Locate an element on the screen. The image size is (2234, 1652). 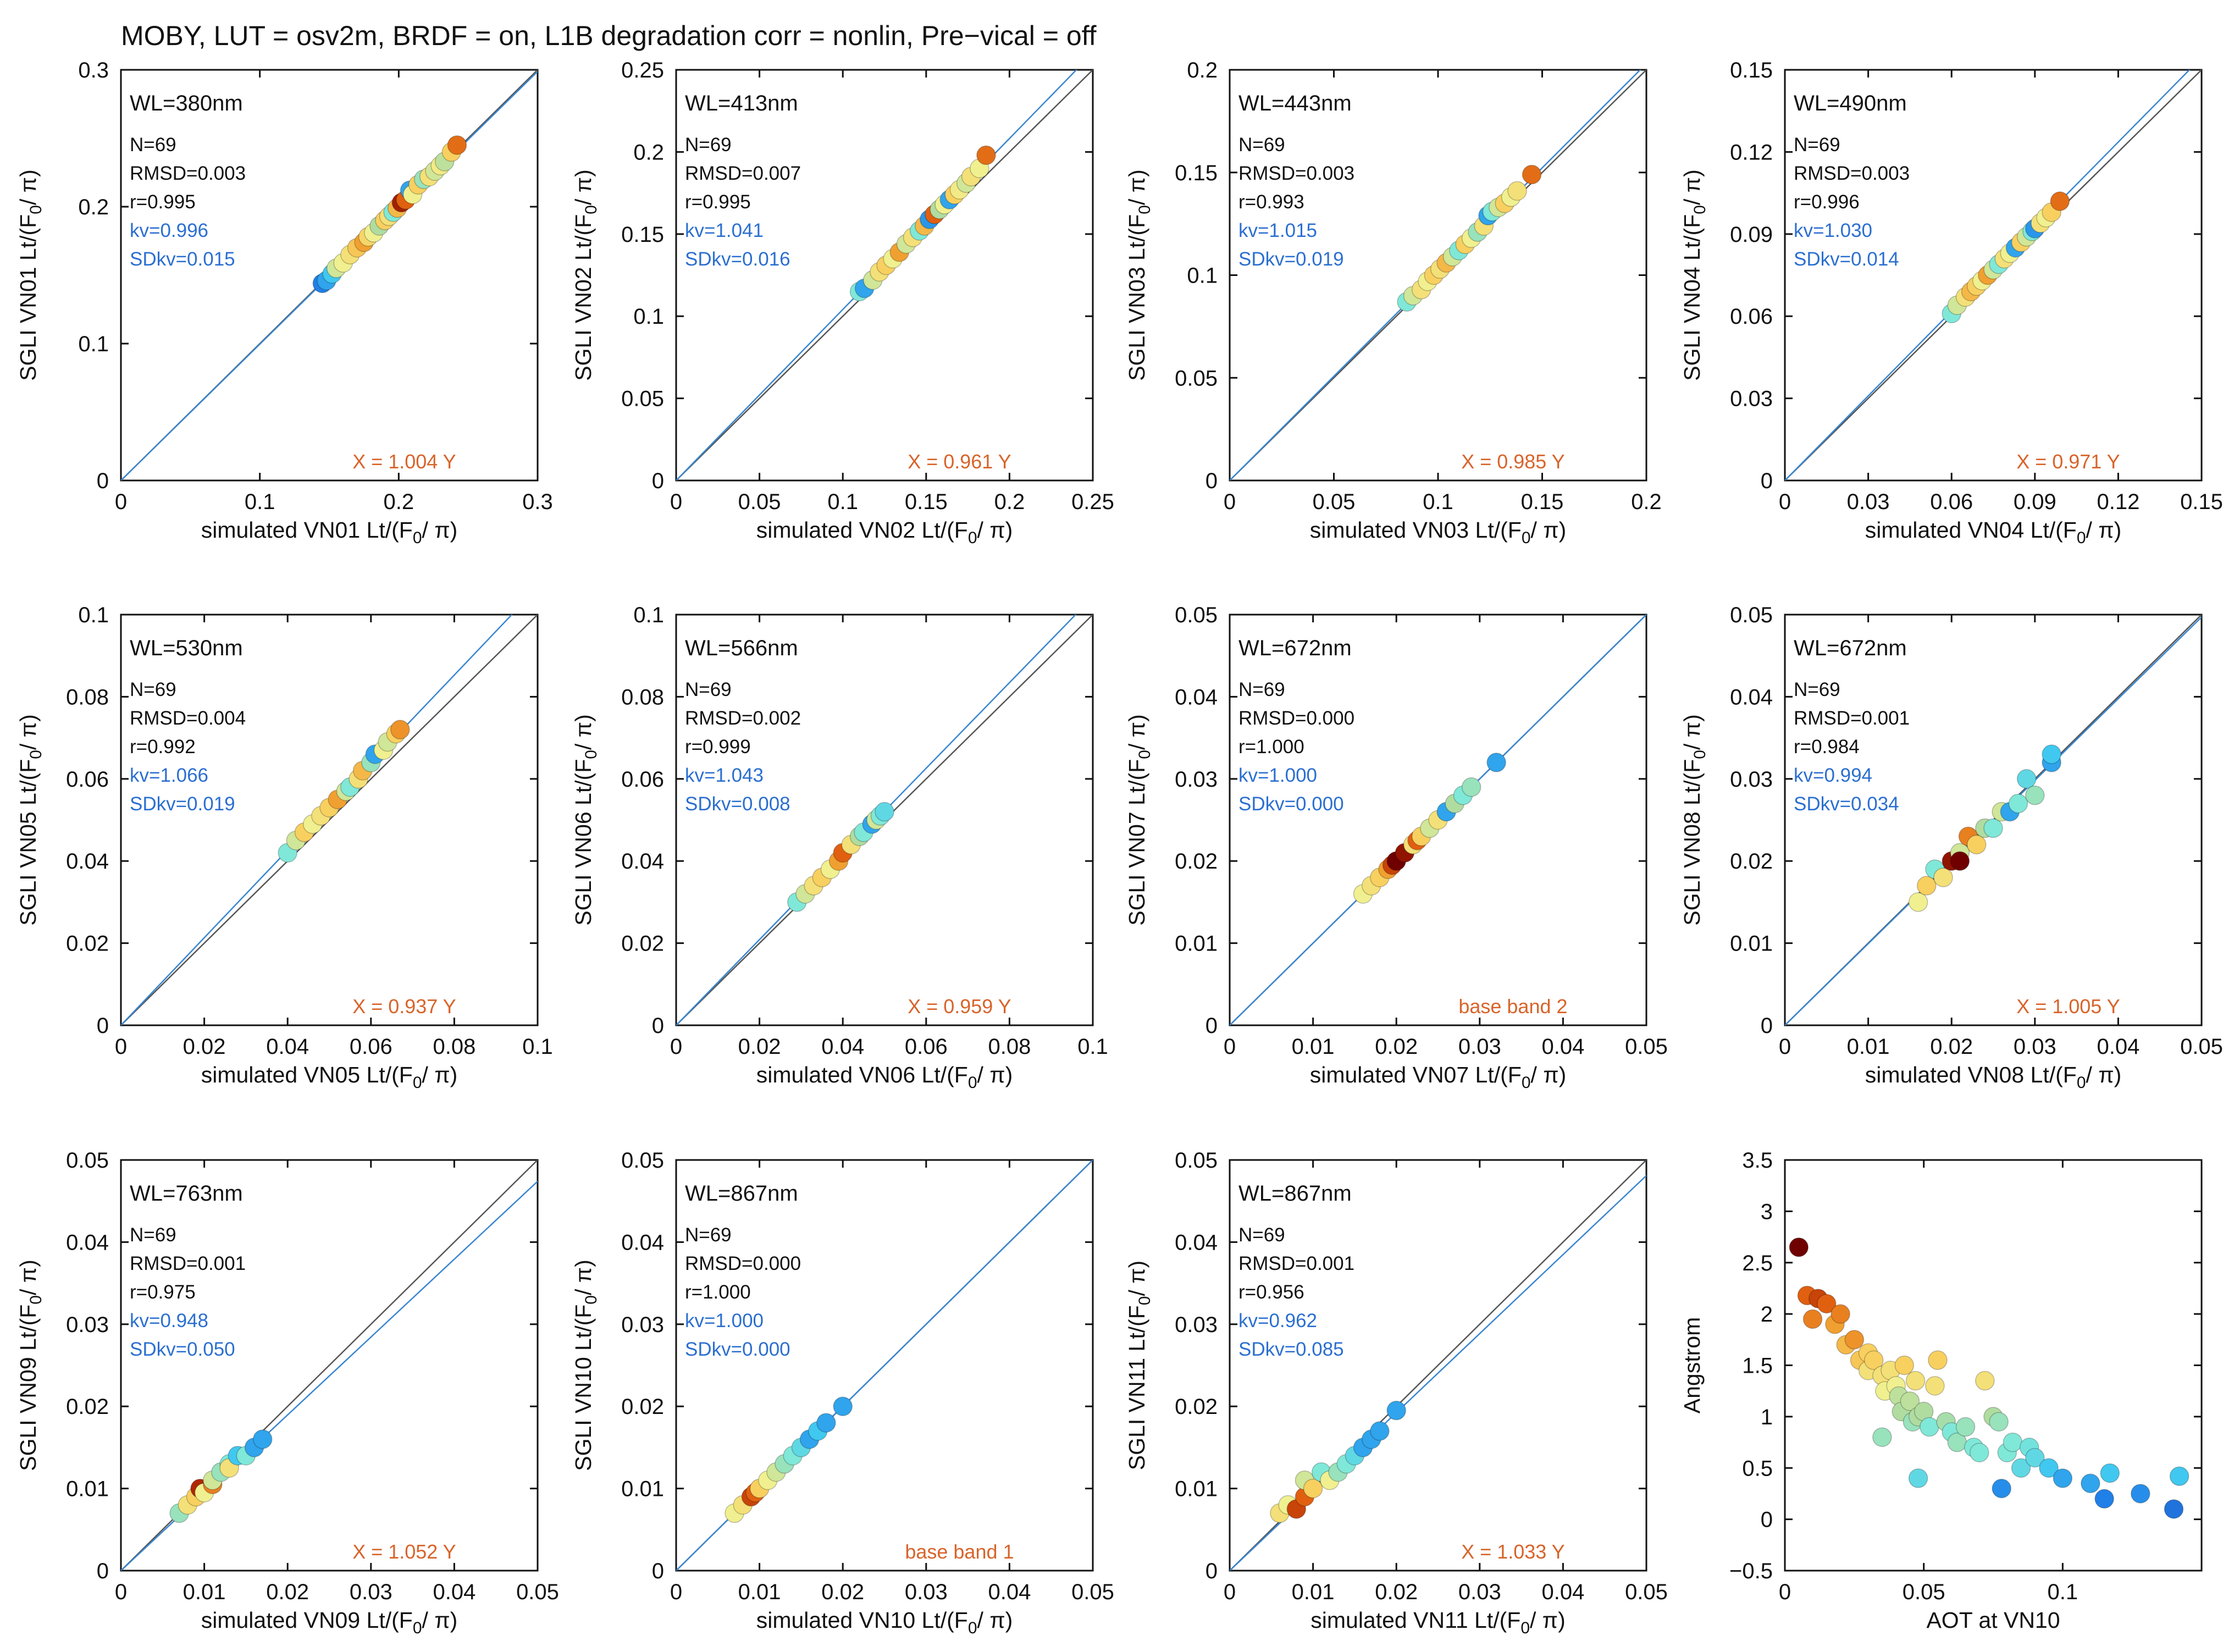
stat-line: RMSD=0.003 is located at coordinates (1852, 173).